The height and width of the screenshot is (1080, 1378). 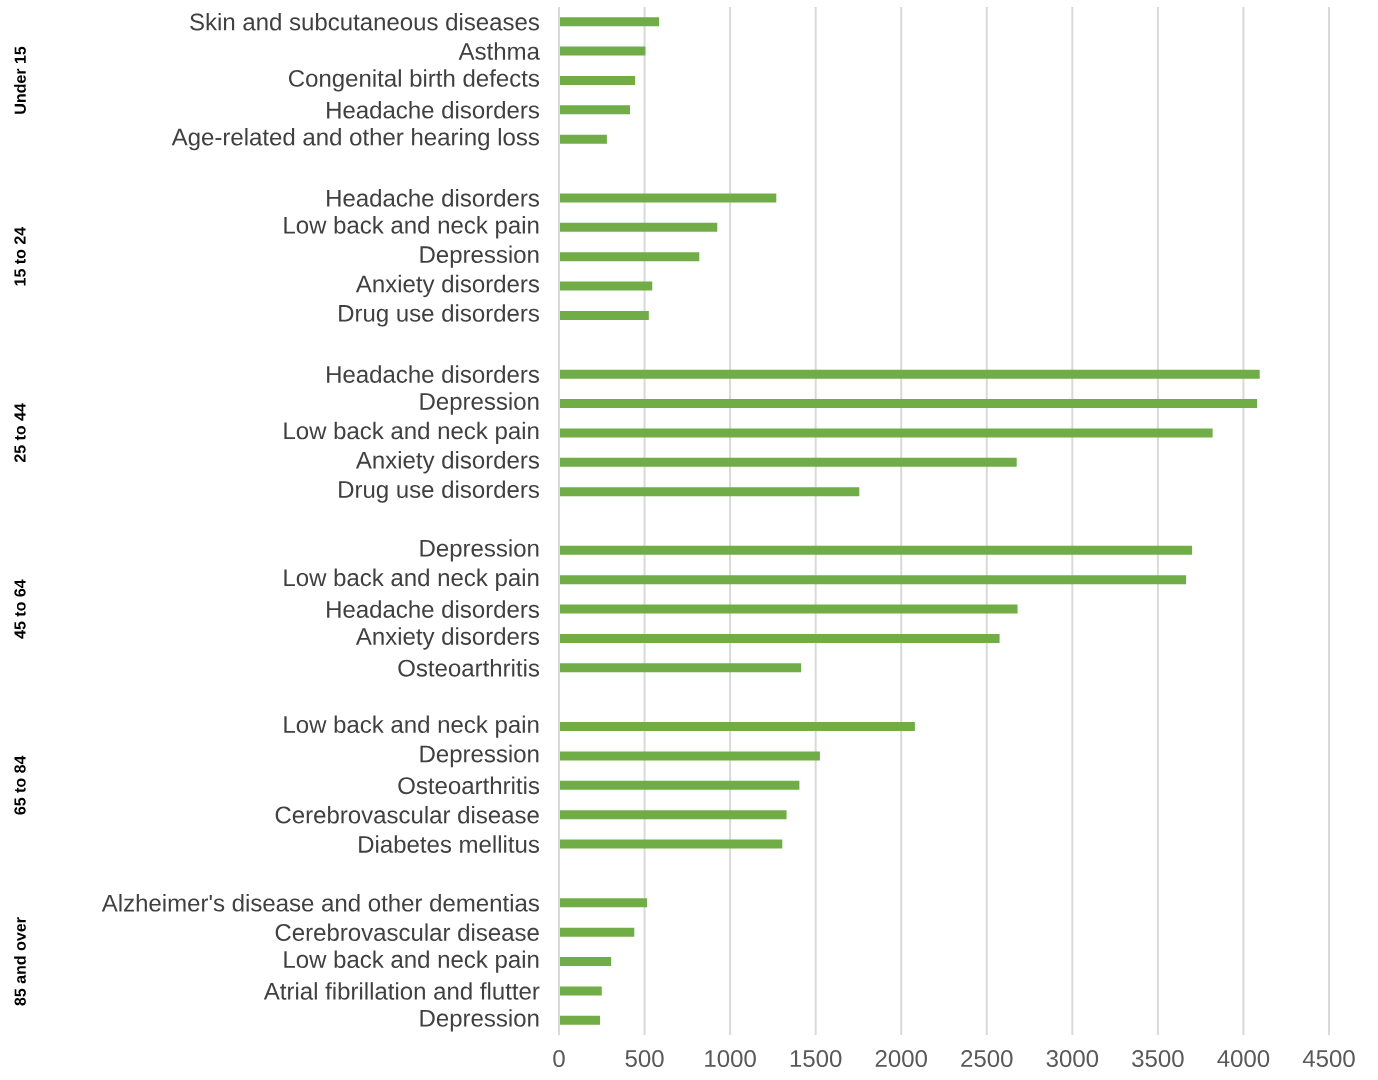 What do you see at coordinates (730, 1059) in the screenshot?
I see `x-tick-label: 1000` at bounding box center [730, 1059].